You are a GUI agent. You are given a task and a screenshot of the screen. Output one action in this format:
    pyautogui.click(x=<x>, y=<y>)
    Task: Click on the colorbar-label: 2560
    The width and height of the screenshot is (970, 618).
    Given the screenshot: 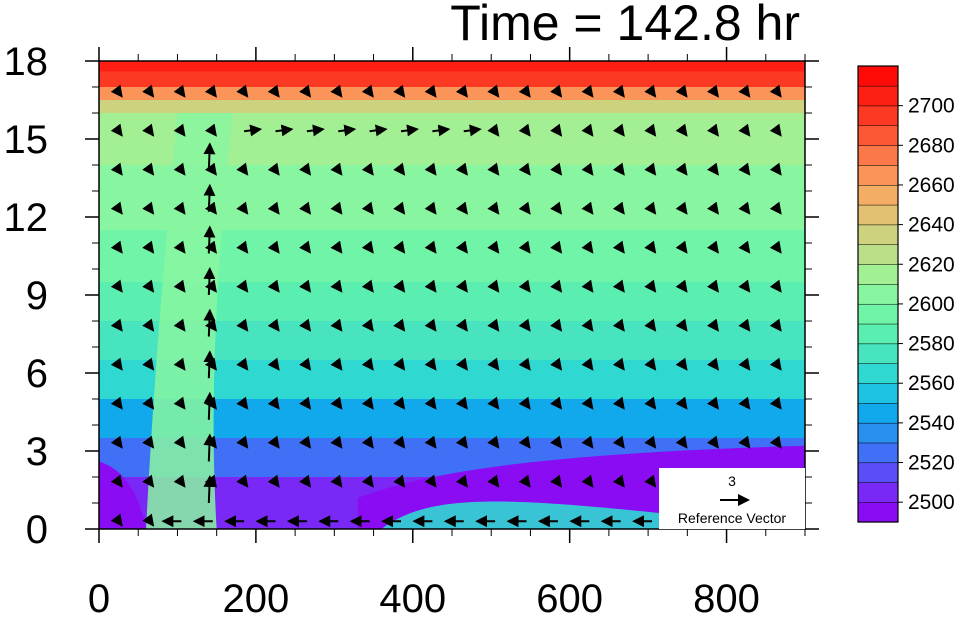 What is the action you would take?
    pyautogui.click(x=931, y=383)
    